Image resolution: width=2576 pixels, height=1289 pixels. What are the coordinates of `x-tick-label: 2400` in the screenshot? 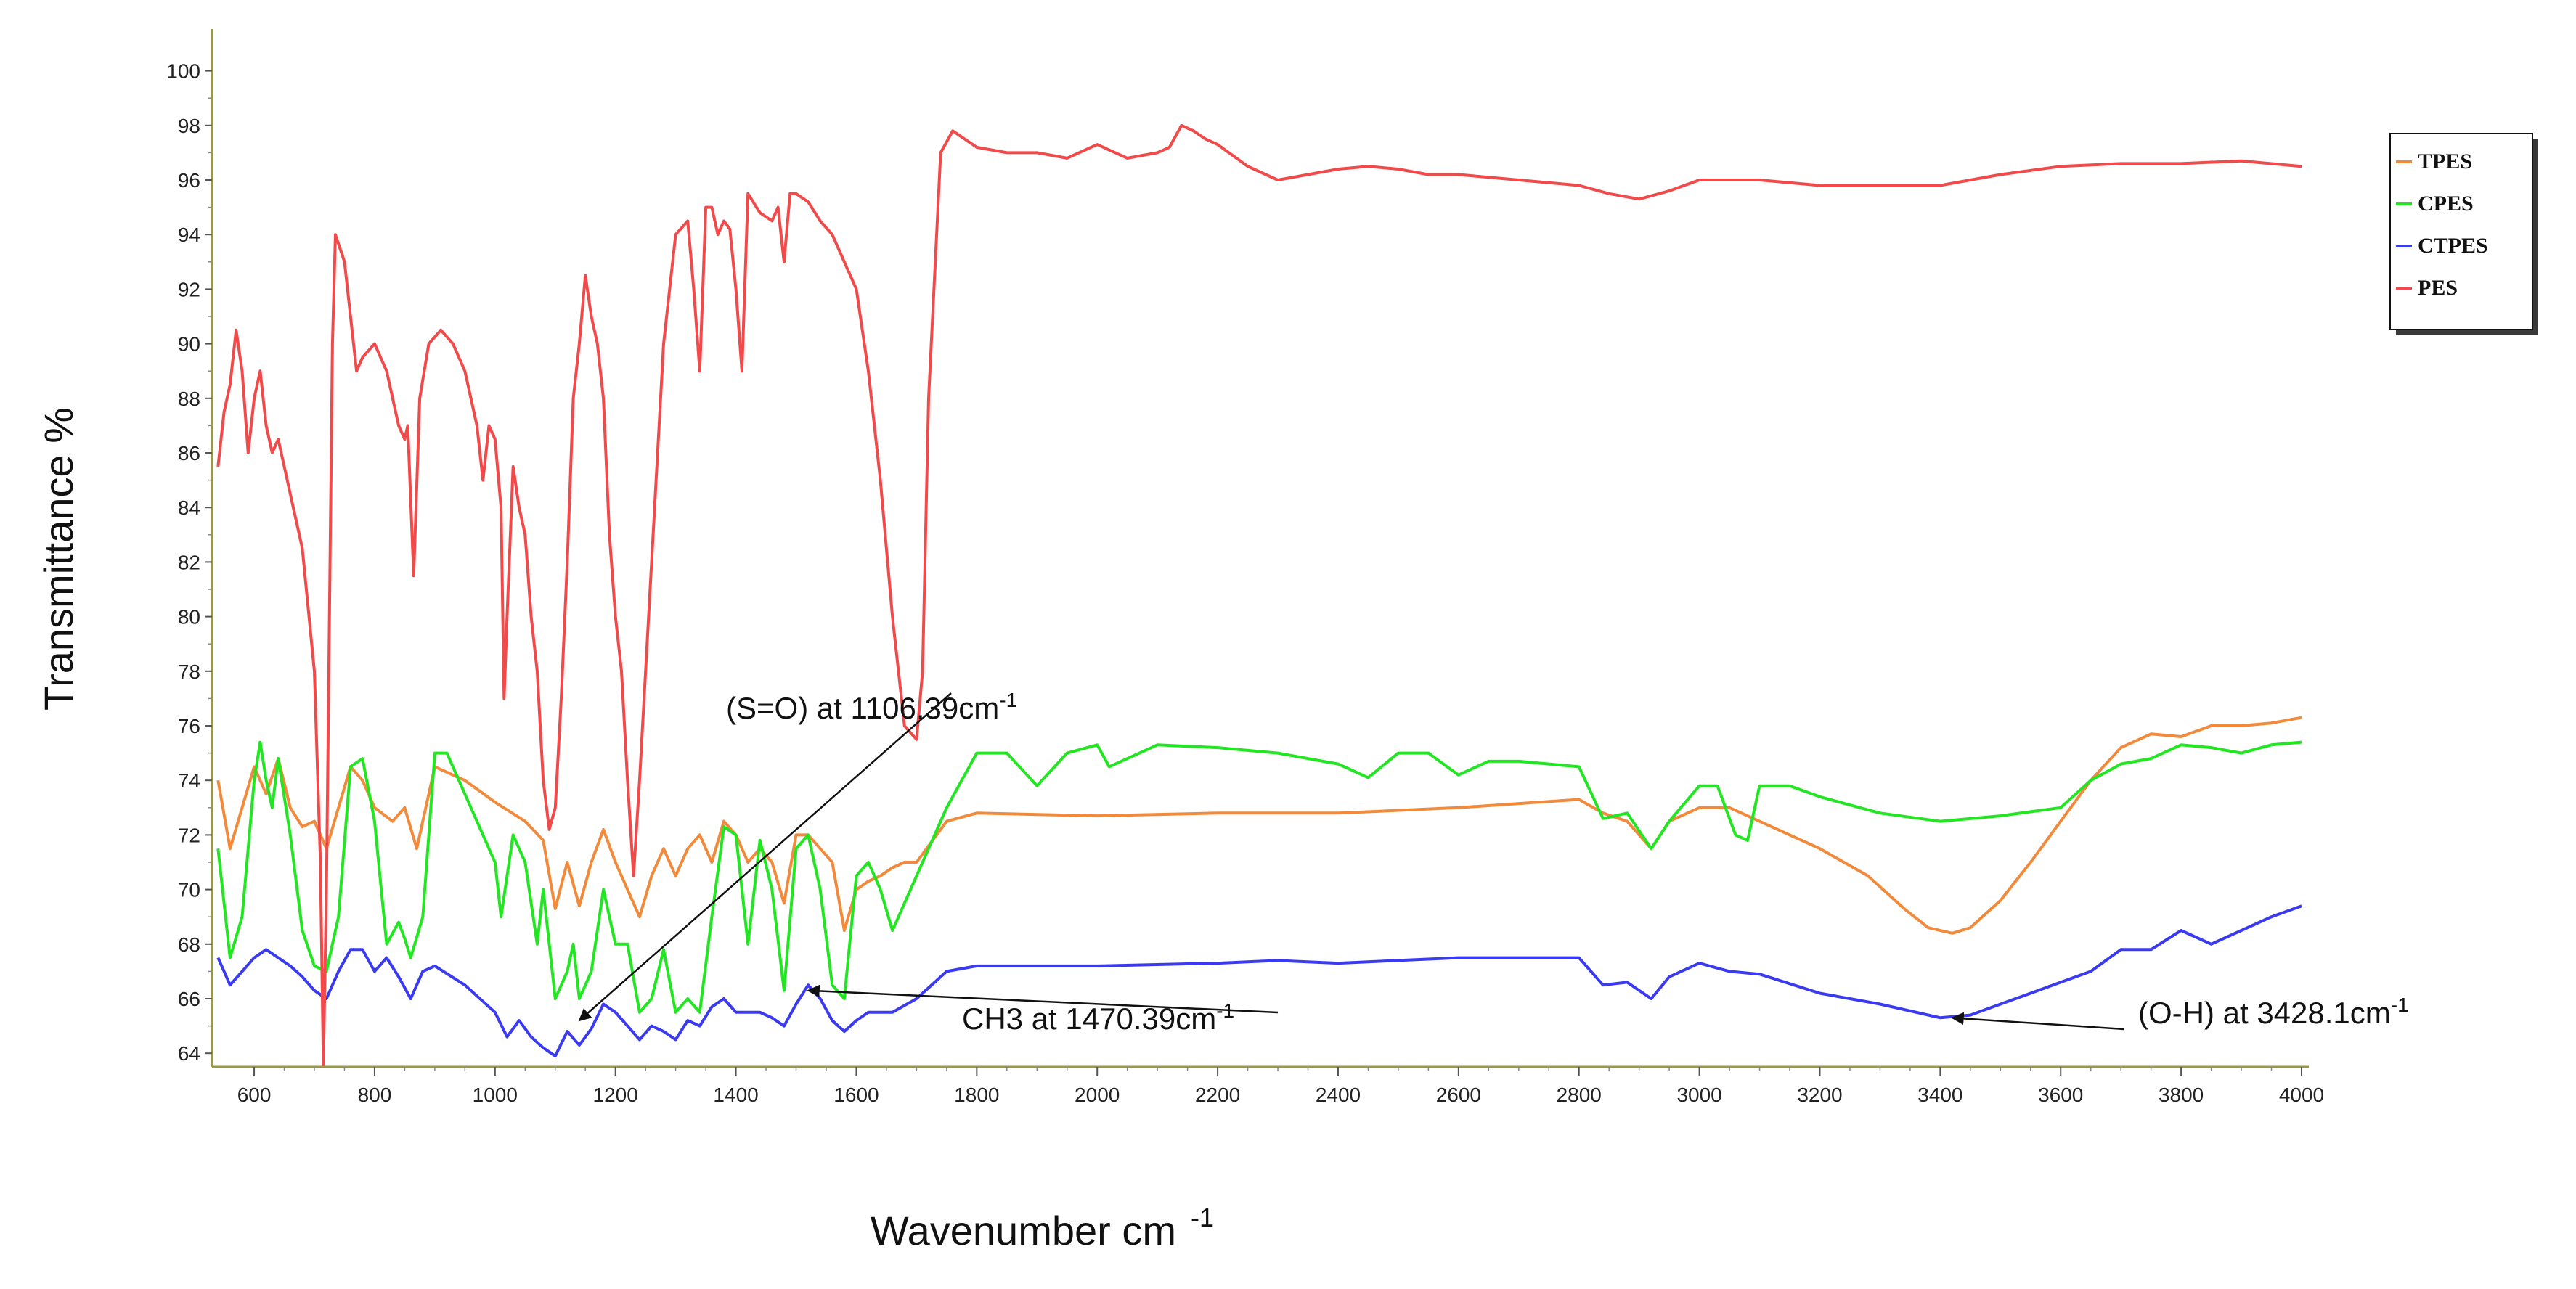 It's located at (1338, 1095).